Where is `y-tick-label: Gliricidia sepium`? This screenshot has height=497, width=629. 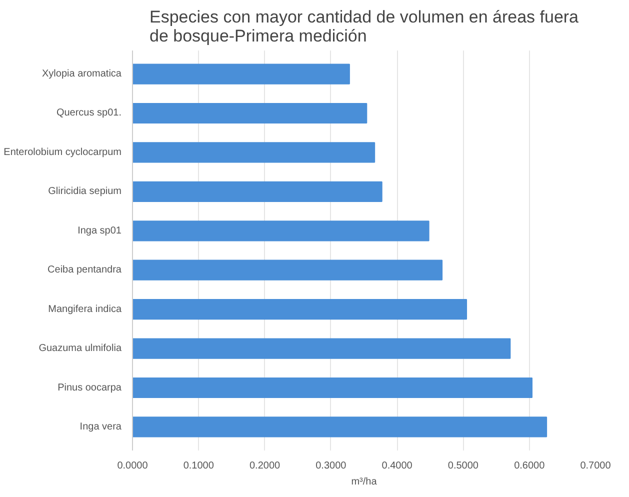
y-tick-label: Gliricidia sepium is located at coordinates (85, 192).